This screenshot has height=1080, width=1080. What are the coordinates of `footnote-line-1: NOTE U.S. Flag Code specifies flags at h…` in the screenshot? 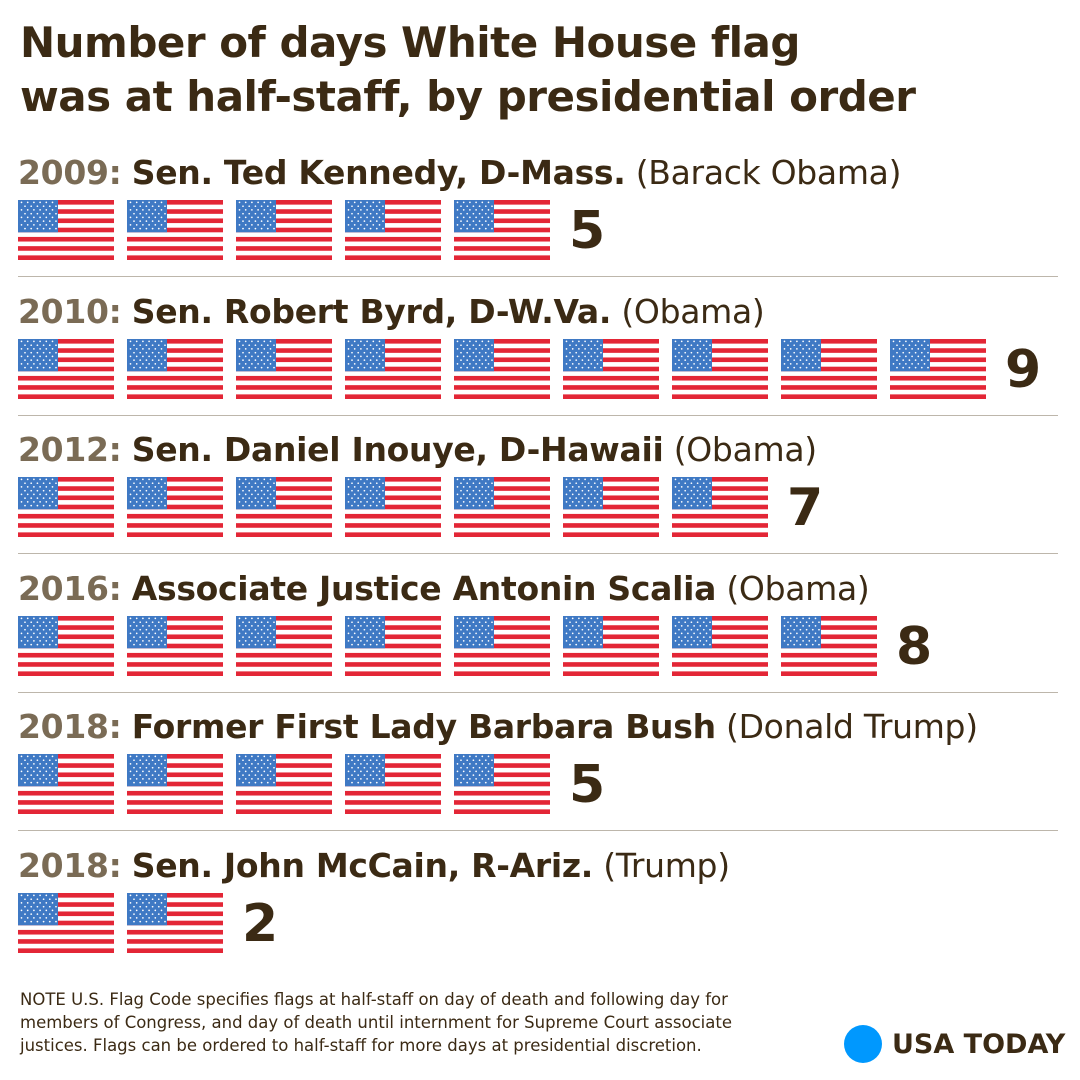 It's located at (374, 999).